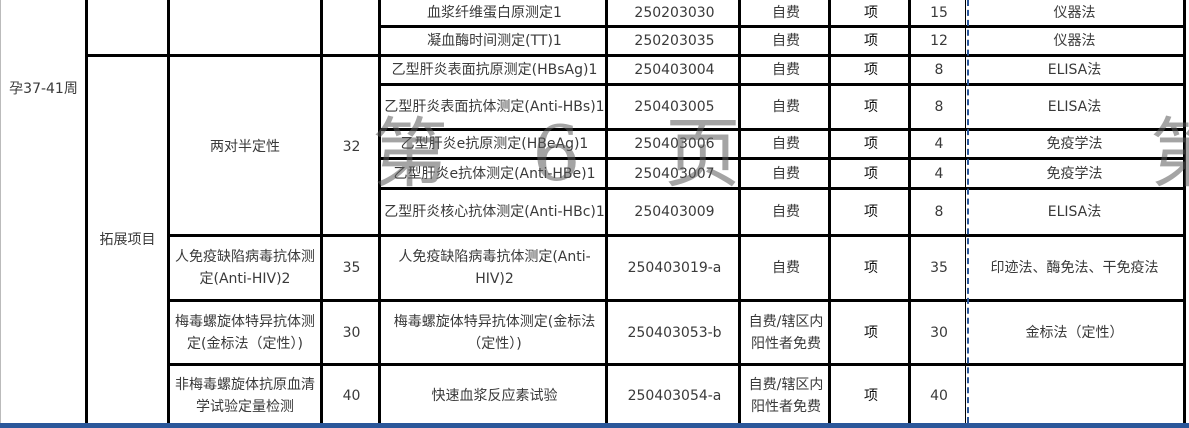 The image size is (1189, 428). I want to click on cell-code: 250403019-a, so click(674, 268).